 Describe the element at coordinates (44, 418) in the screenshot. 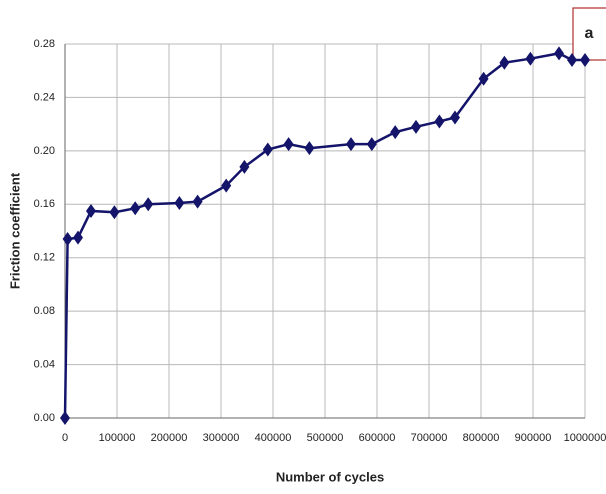

I see `y-tick-label: 0.00` at that location.